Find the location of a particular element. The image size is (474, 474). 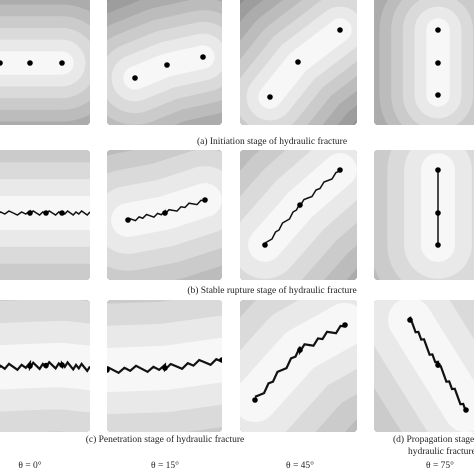

angle-label: θ = 45° is located at coordinates (300, 465).